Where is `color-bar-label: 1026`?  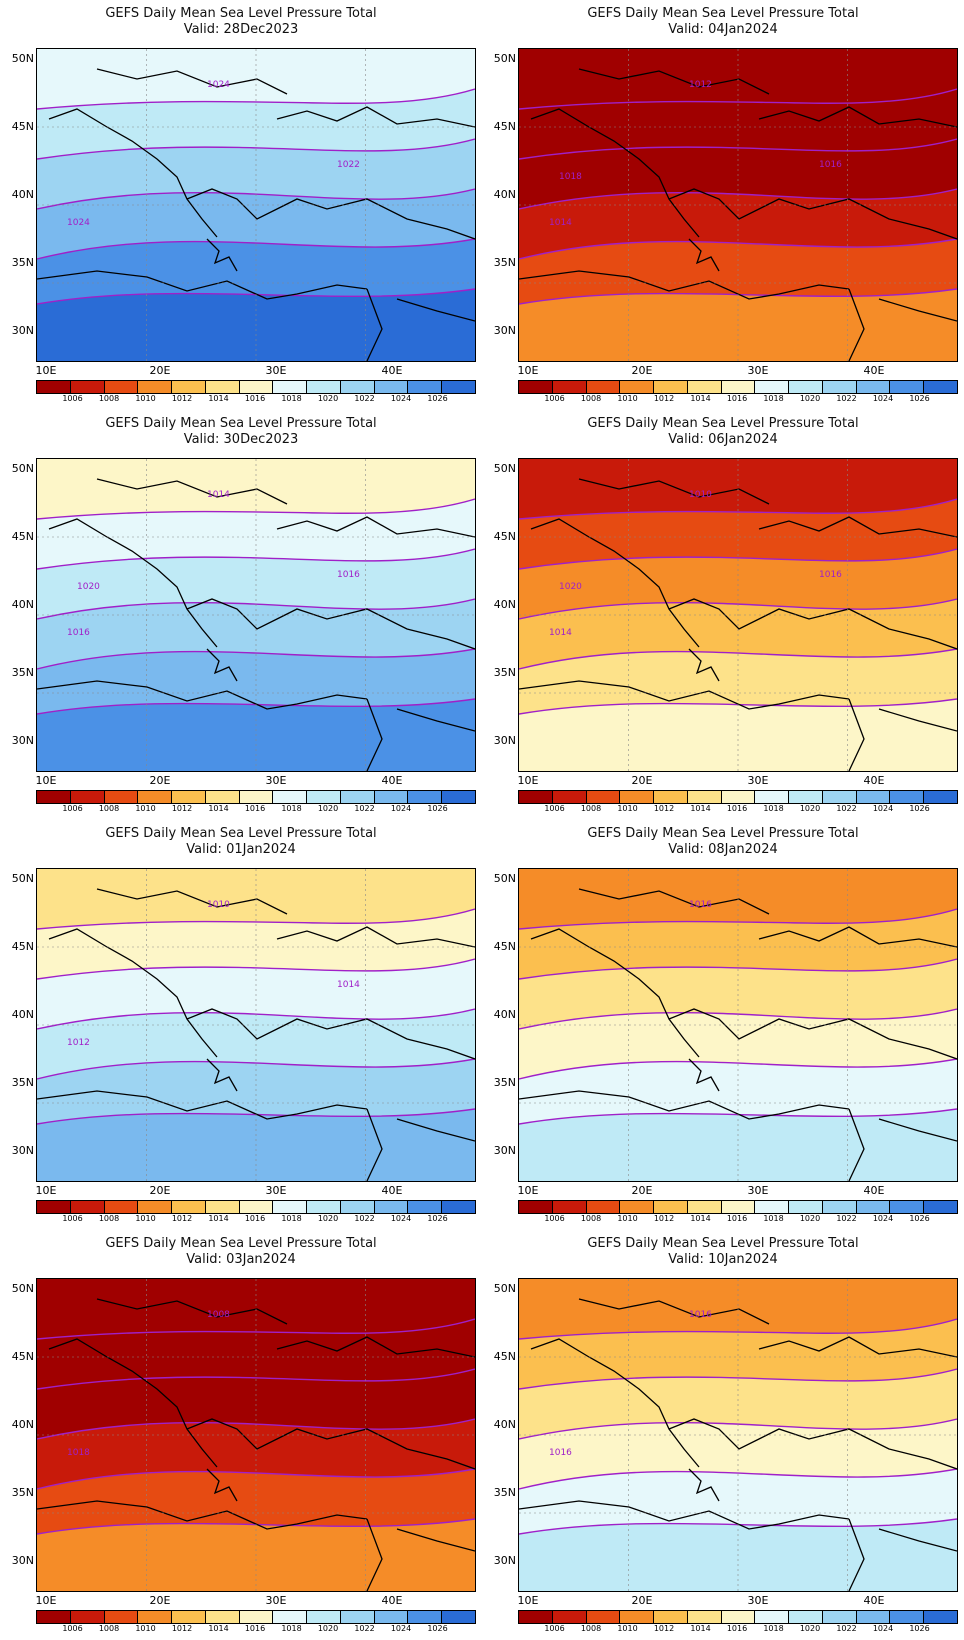
color-bar-label: 1026 is located at coordinates (437, 1218).